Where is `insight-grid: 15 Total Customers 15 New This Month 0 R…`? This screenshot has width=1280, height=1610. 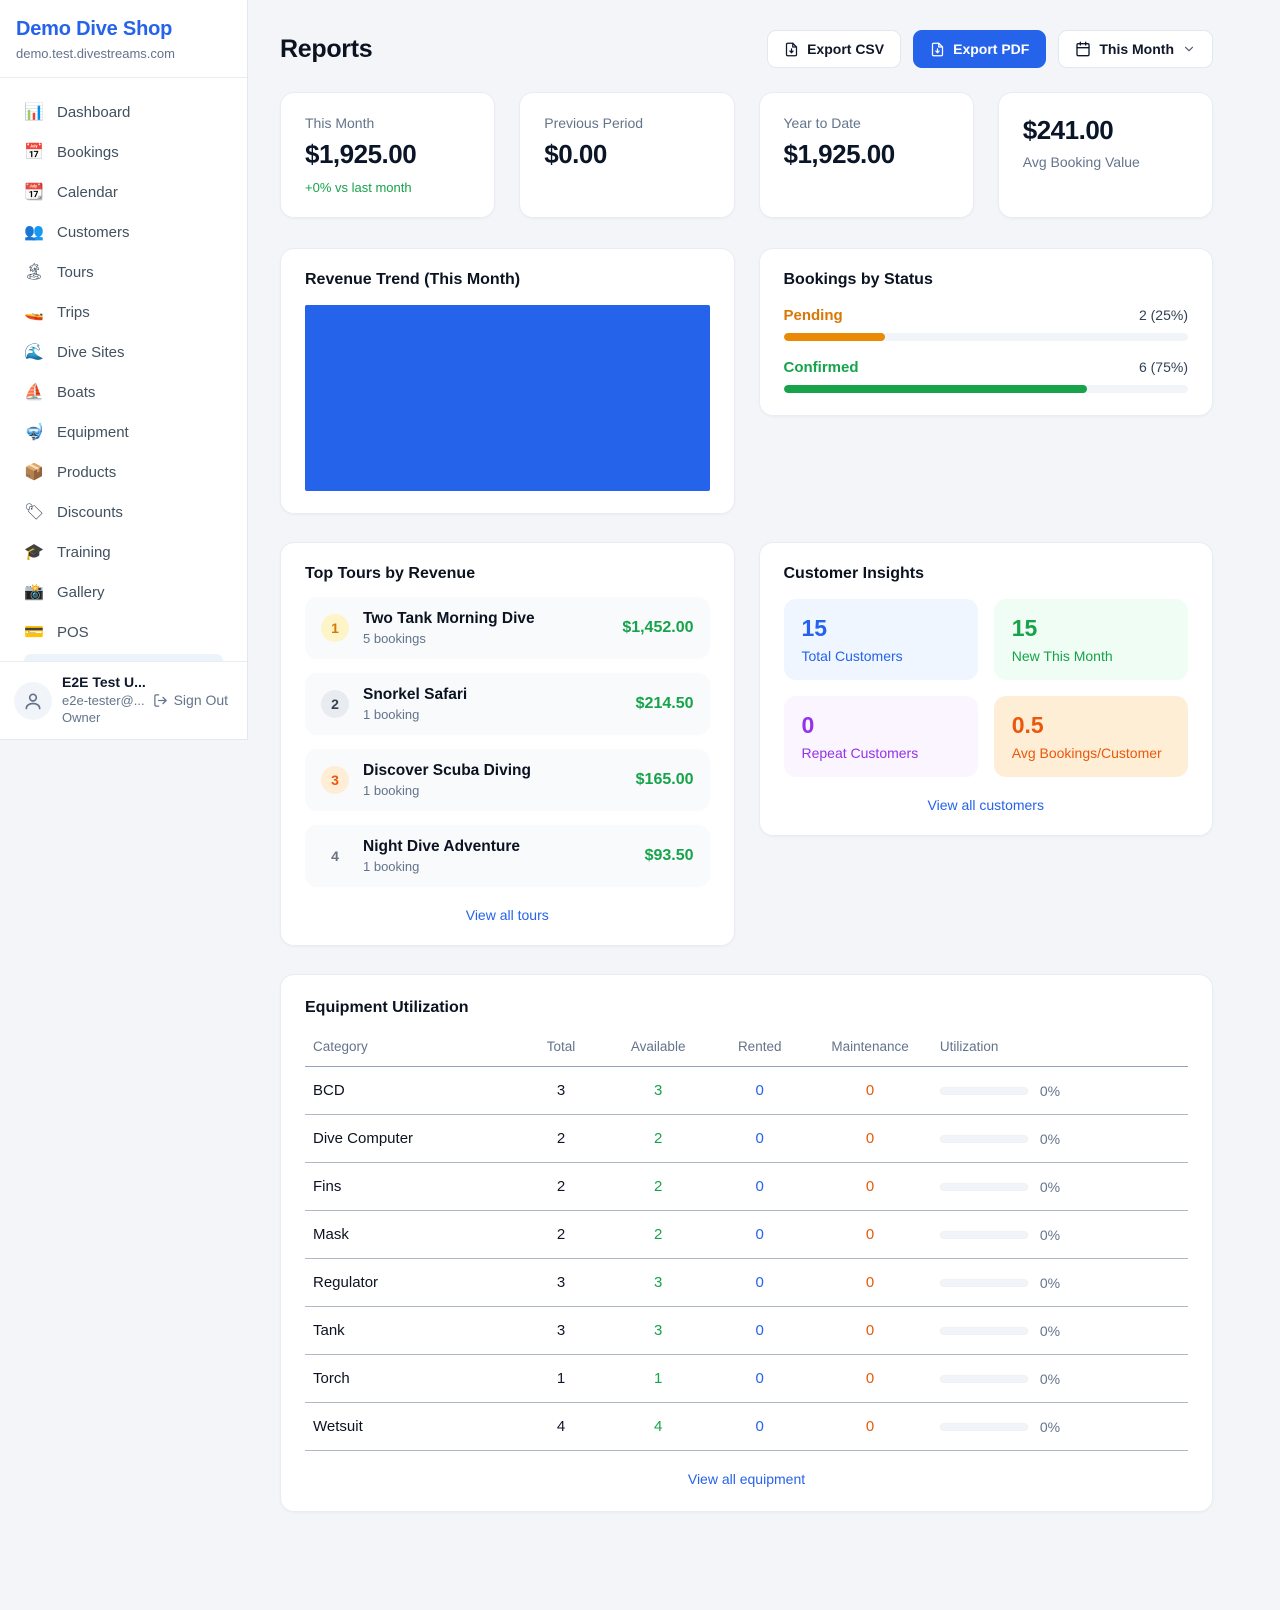 insight-grid: 15 Total Customers 15 New This Month 0 R… is located at coordinates (985, 688).